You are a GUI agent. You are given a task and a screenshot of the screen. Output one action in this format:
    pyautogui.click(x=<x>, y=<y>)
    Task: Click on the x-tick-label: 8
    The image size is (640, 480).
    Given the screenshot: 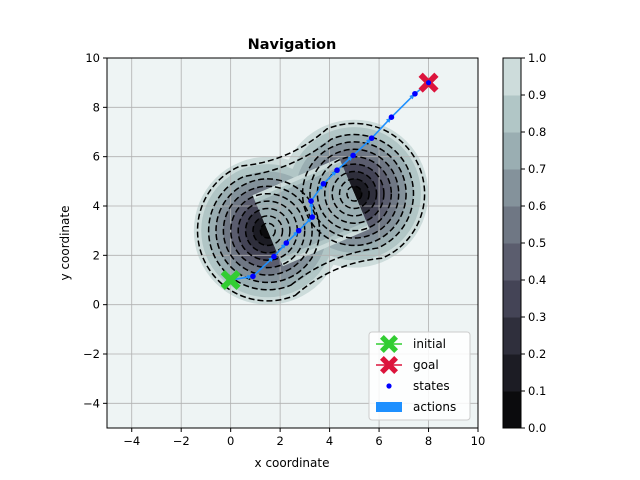 What is the action you would take?
    pyautogui.click(x=428, y=441)
    